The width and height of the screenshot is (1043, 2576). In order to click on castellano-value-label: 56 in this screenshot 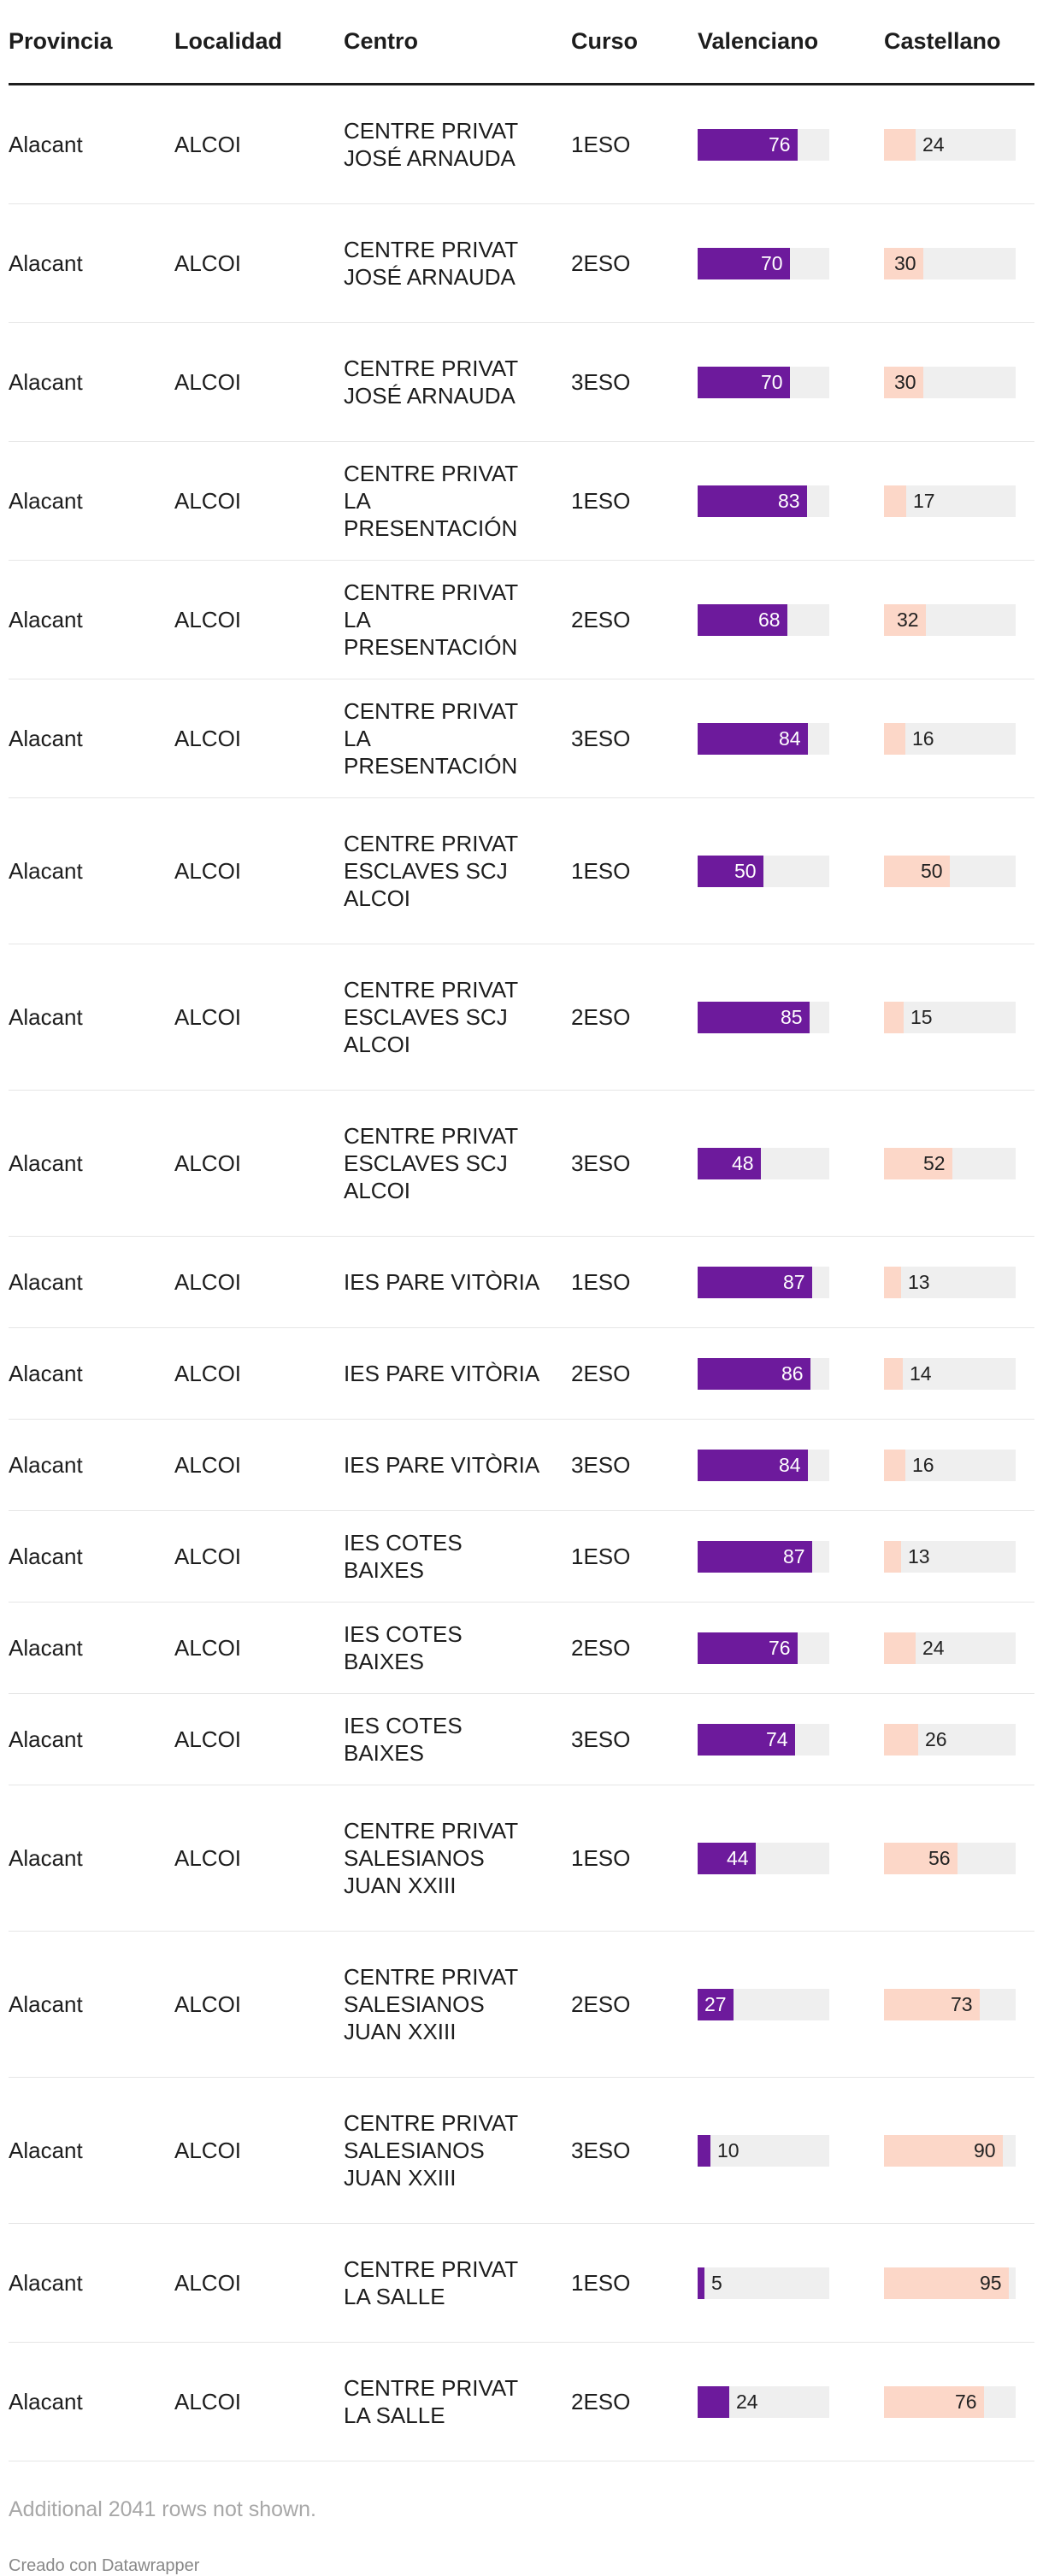, I will do `click(939, 1857)`.